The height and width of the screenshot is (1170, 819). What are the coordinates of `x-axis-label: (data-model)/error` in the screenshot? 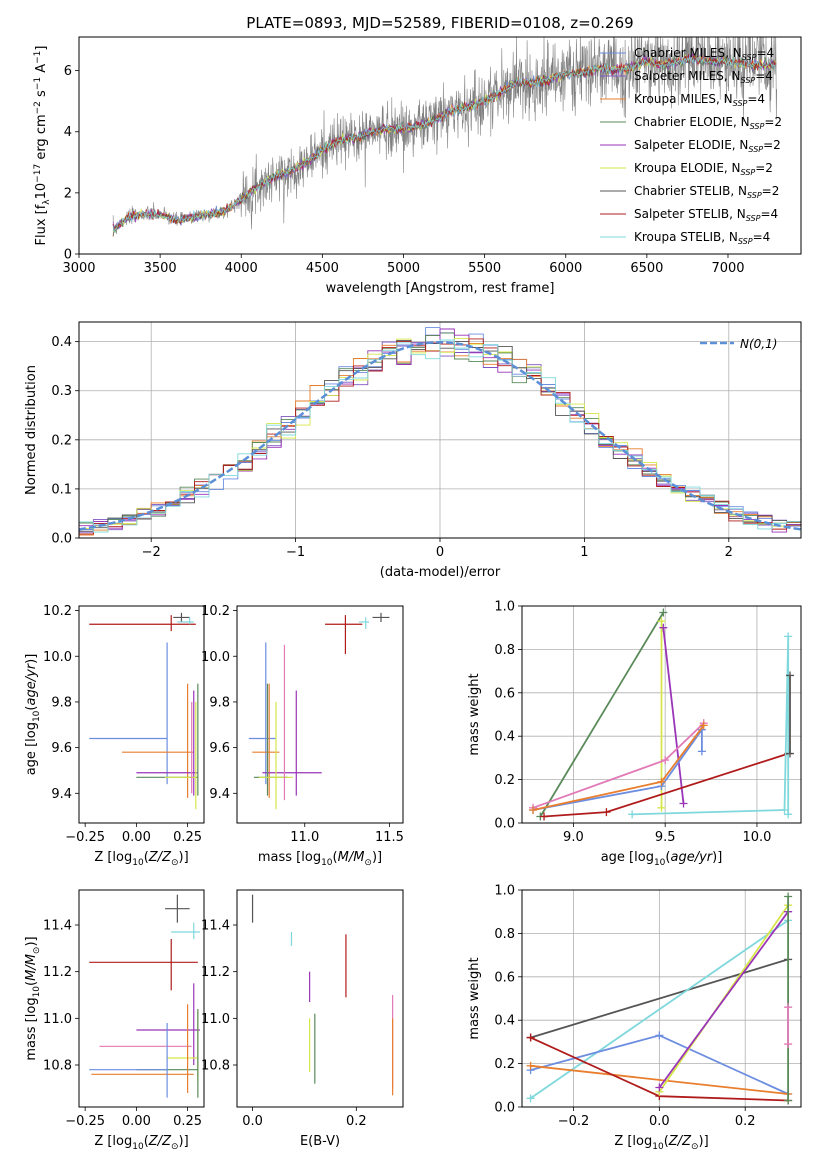 It's located at (440, 572).